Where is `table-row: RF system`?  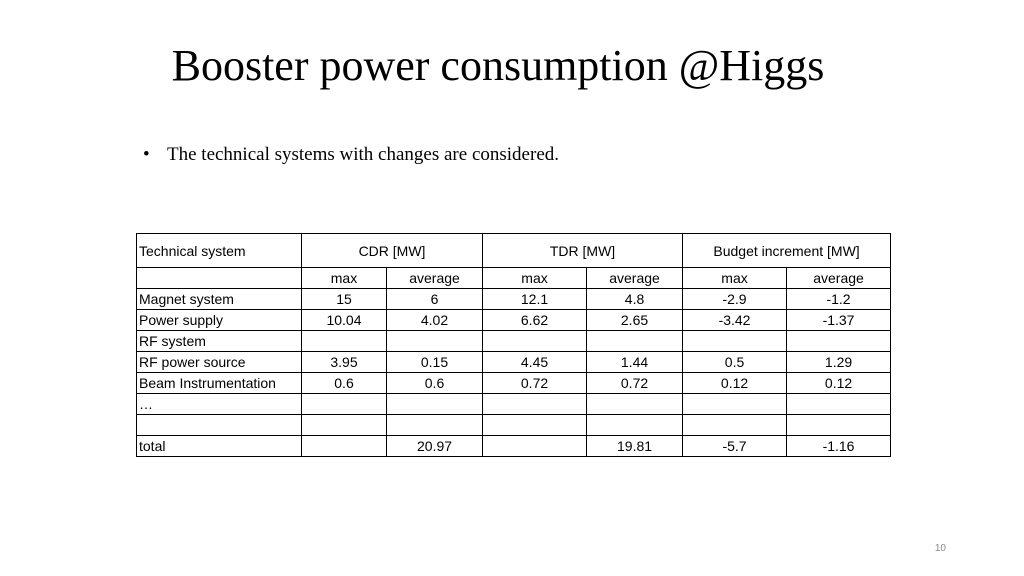 table-row: RF system is located at coordinates (514, 341).